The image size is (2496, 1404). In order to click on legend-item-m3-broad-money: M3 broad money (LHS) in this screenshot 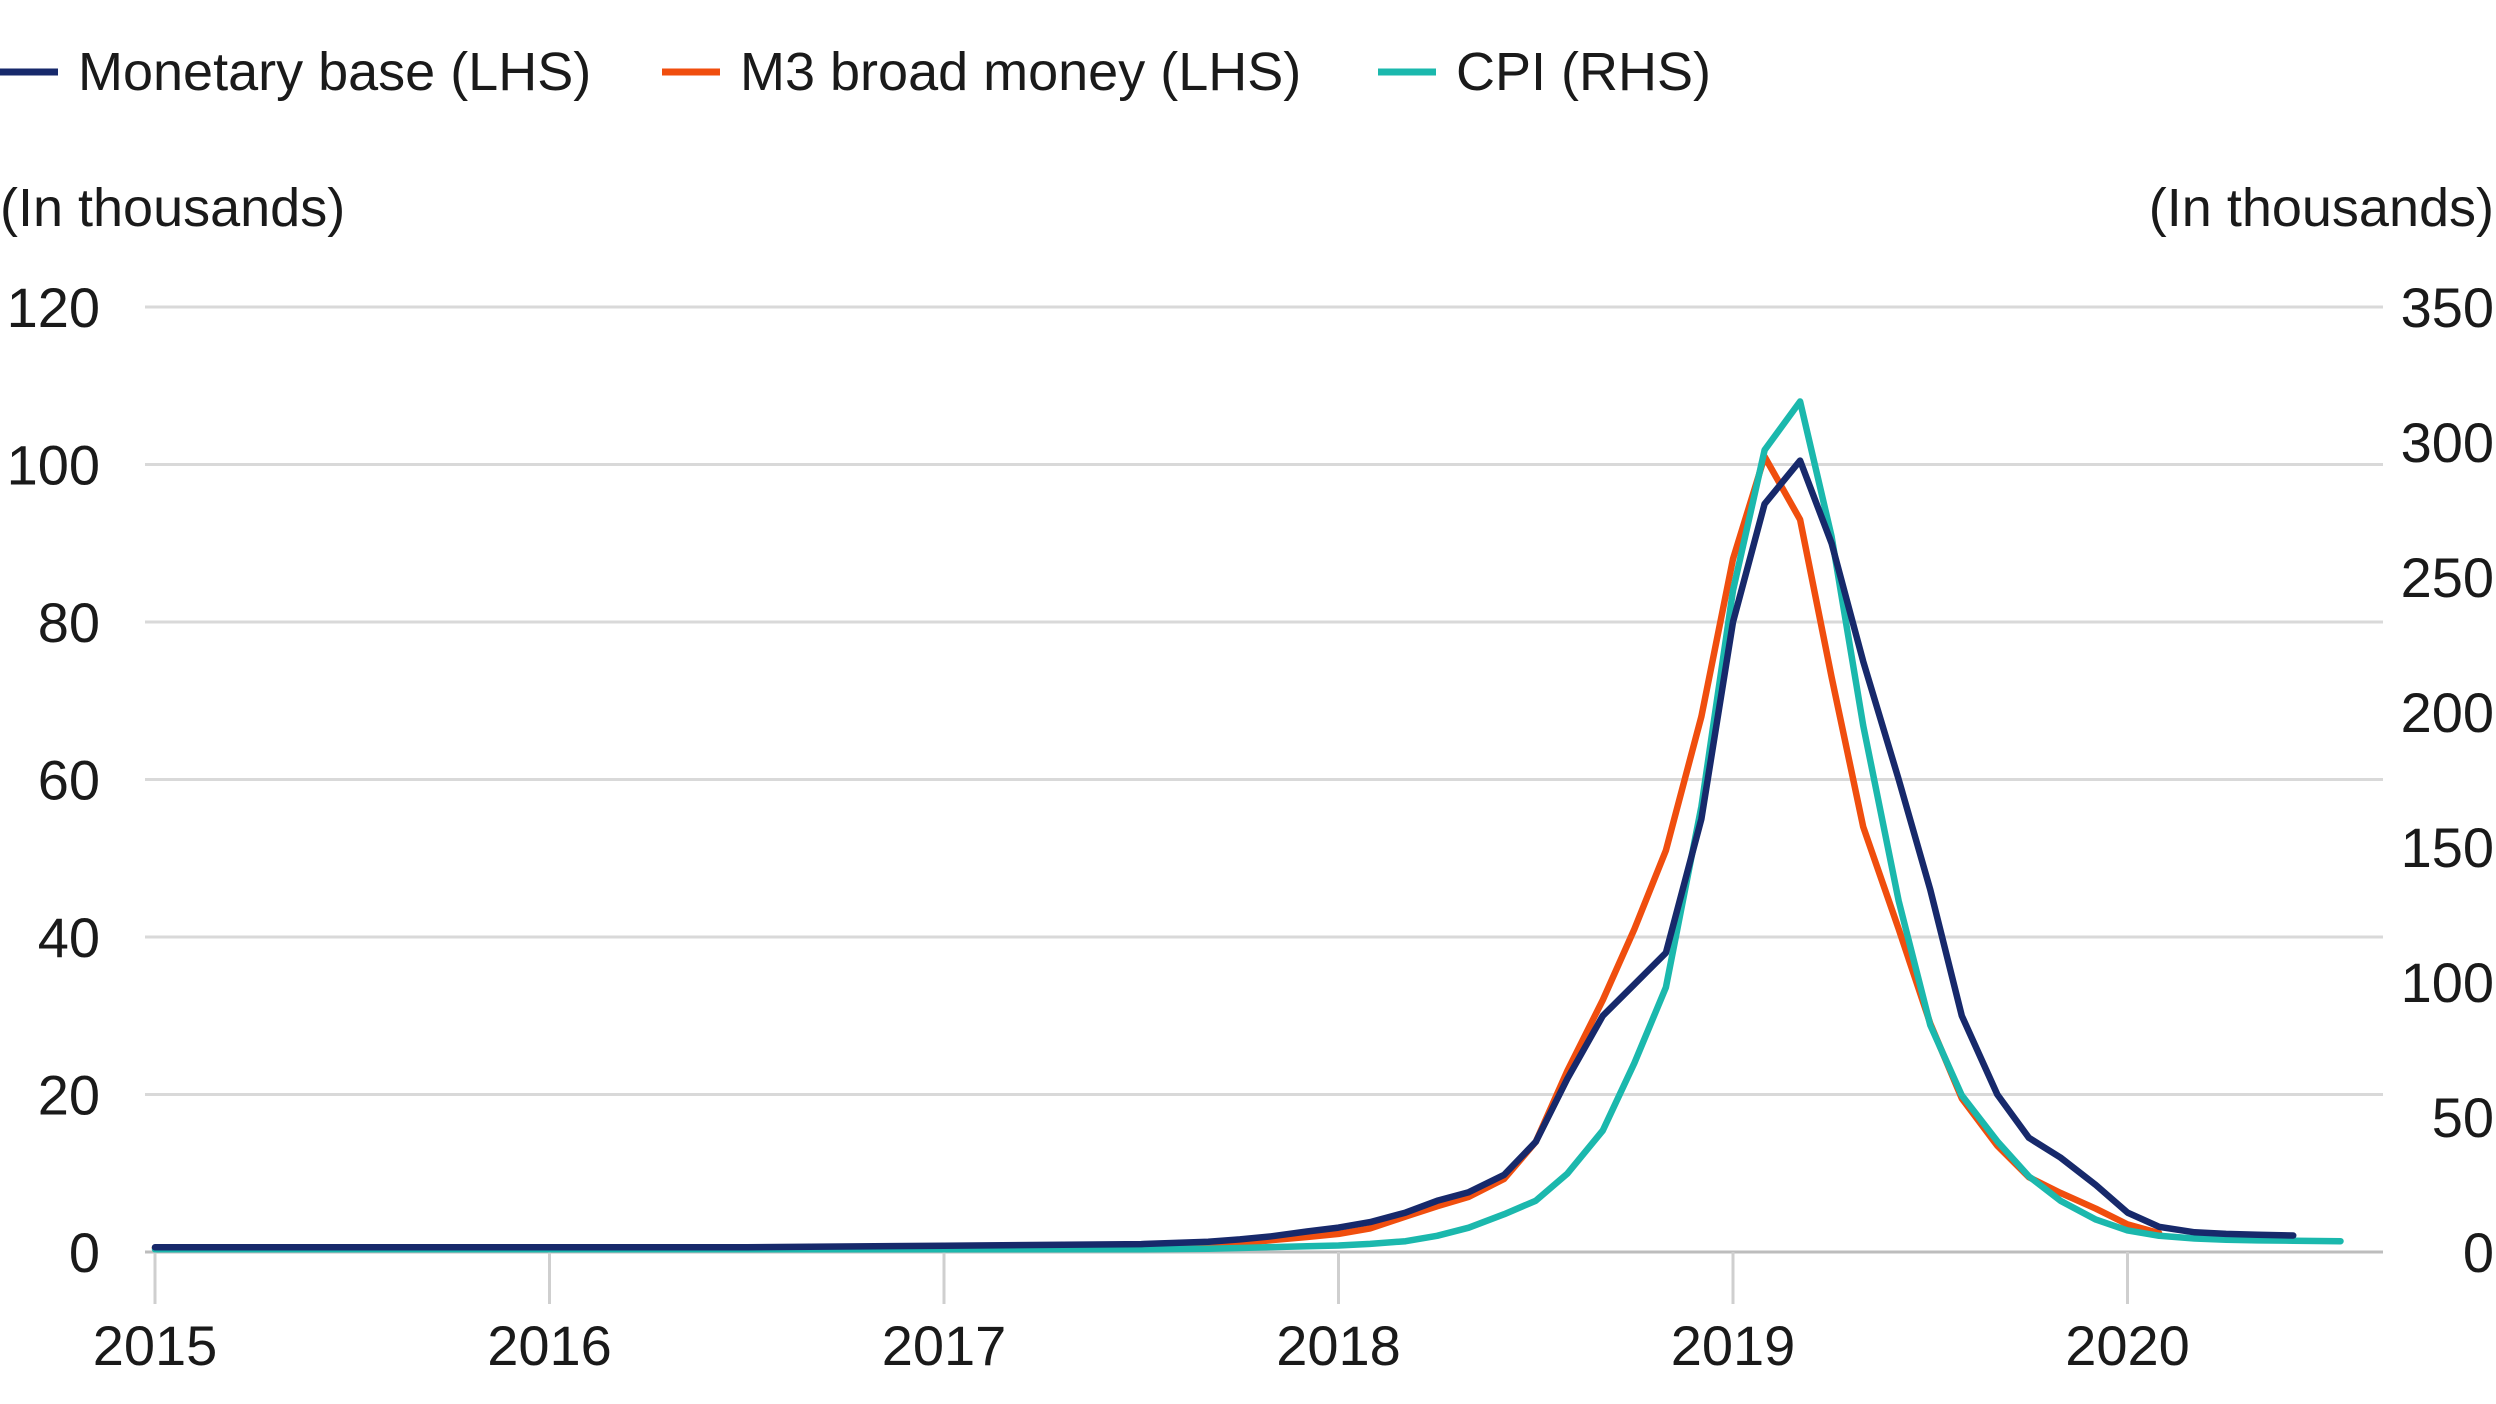, I will do `click(981, 72)`.